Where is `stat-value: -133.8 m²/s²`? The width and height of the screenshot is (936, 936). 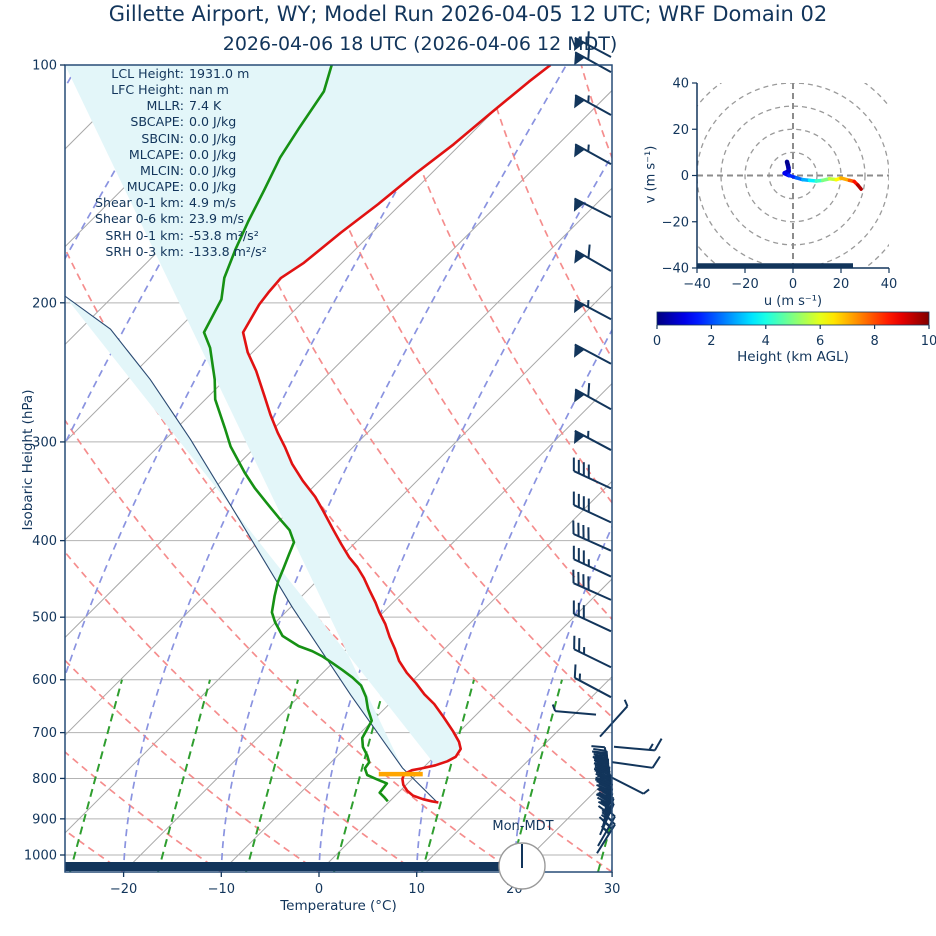
stat-value: -133.8 m²/s² is located at coordinates (228, 251).